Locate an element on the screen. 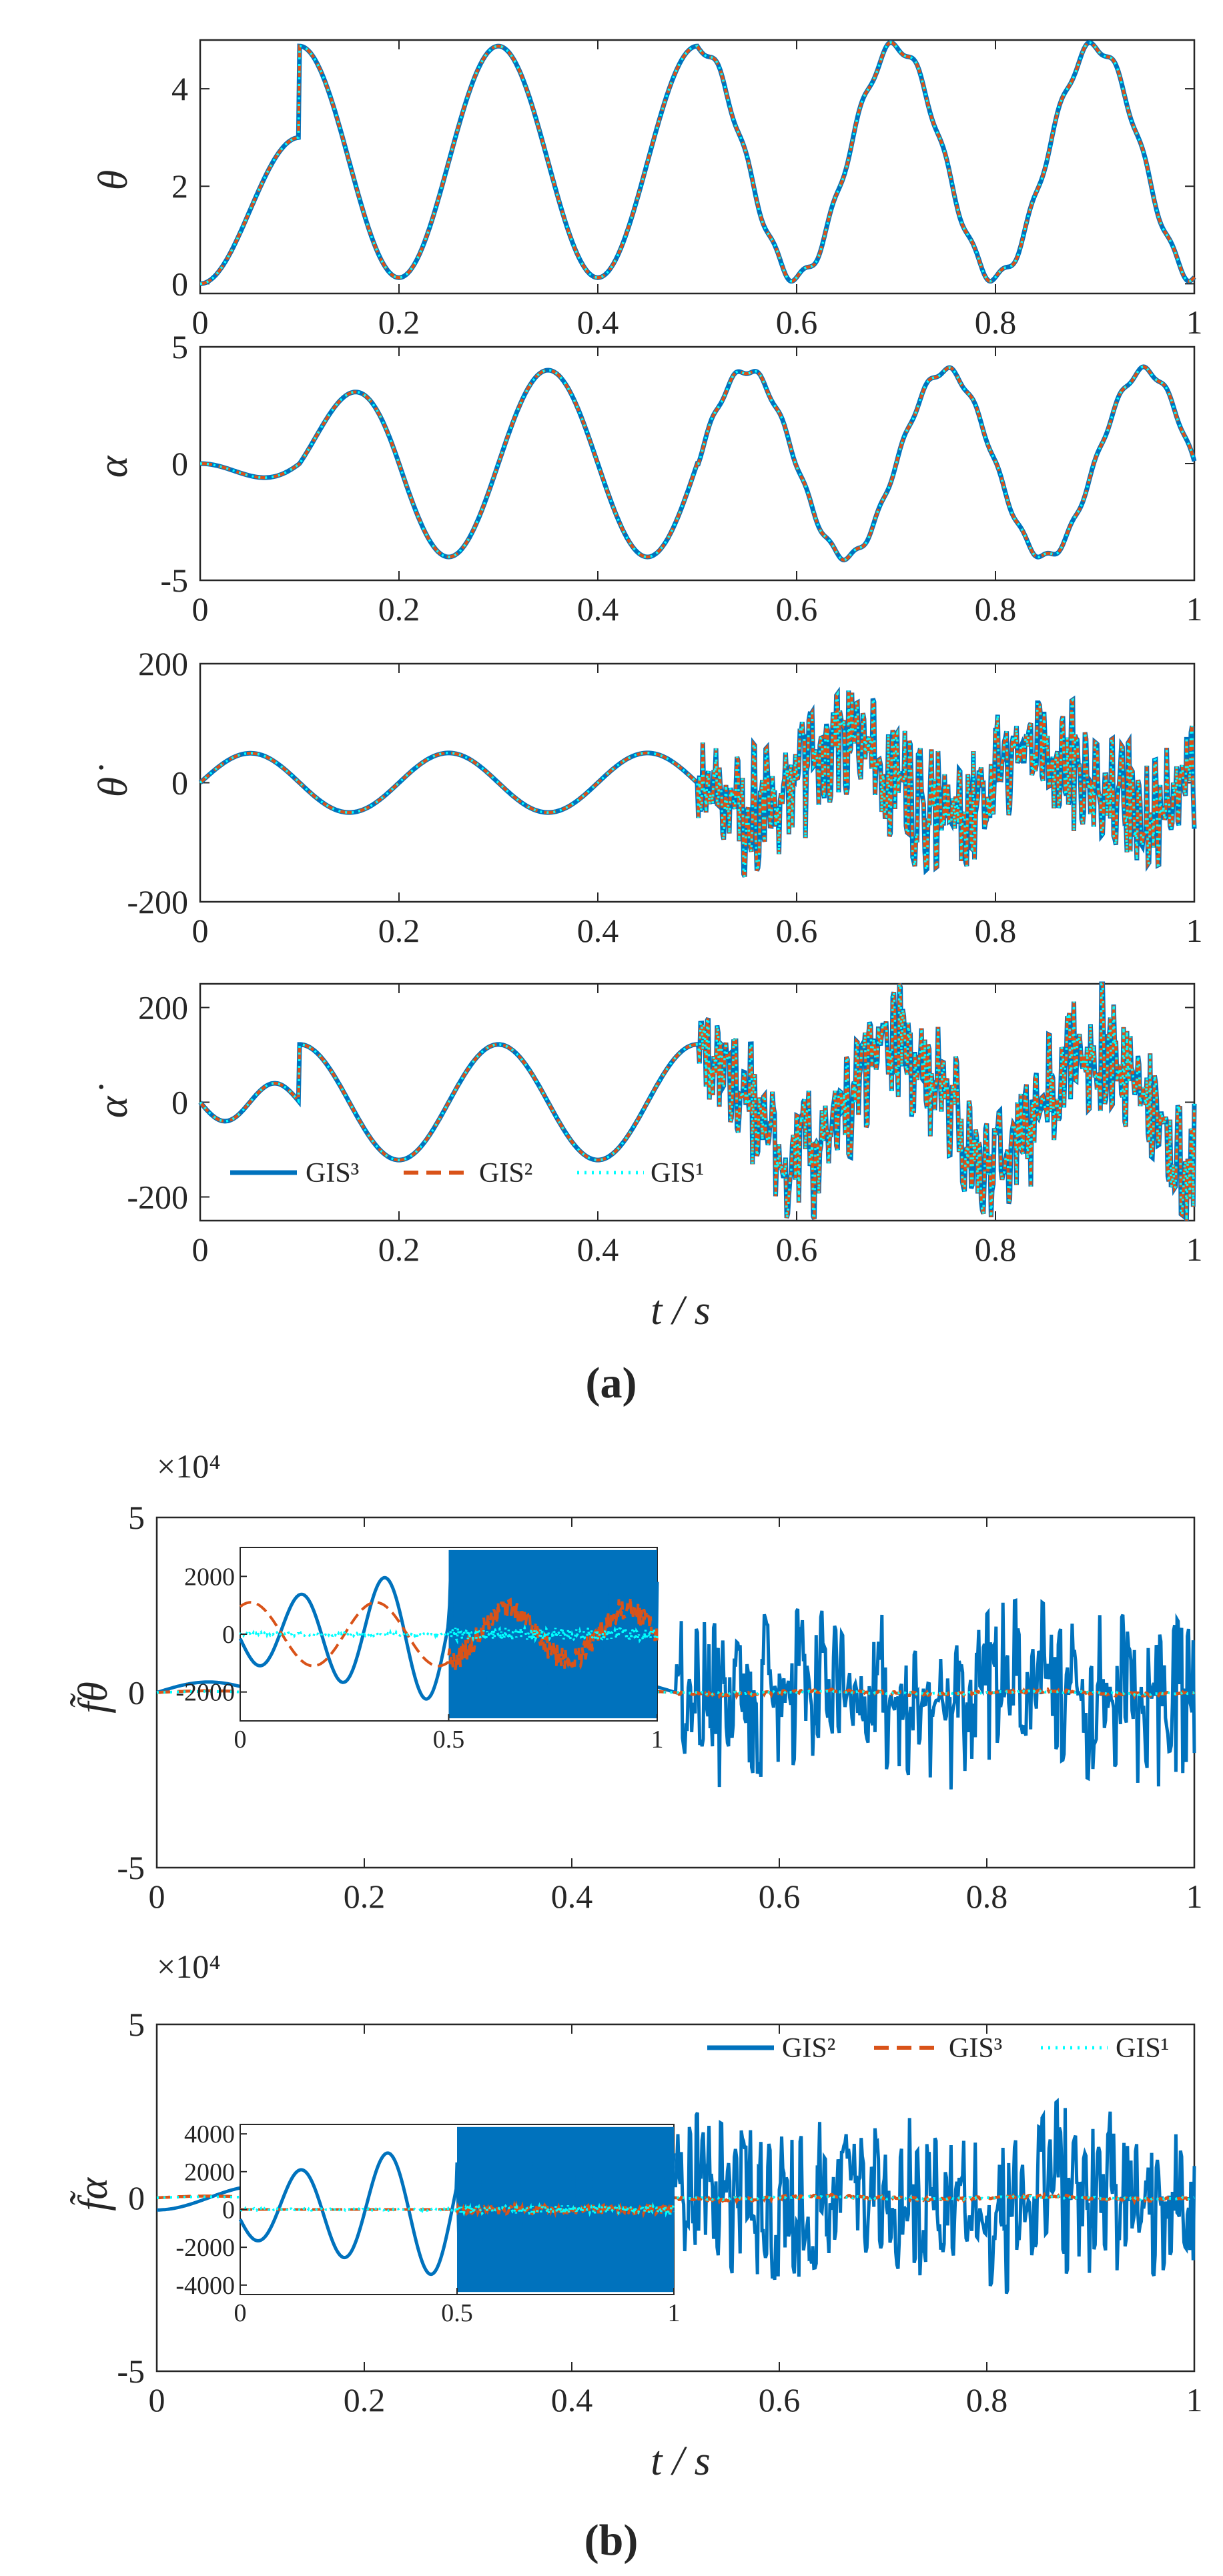  legend-a-label-1: GIS³ is located at coordinates (332, 1174).